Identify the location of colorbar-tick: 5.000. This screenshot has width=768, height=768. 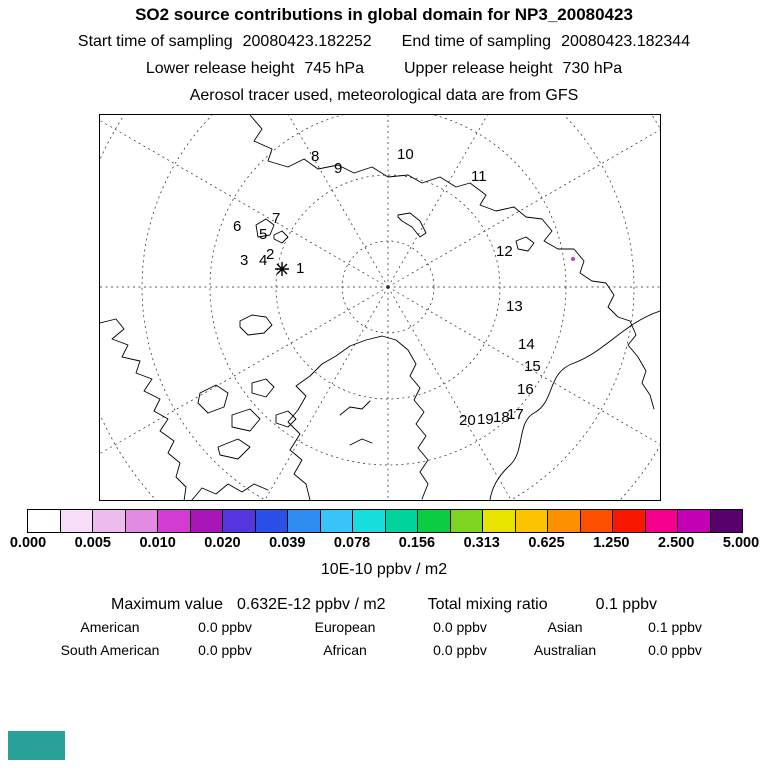
(741, 543).